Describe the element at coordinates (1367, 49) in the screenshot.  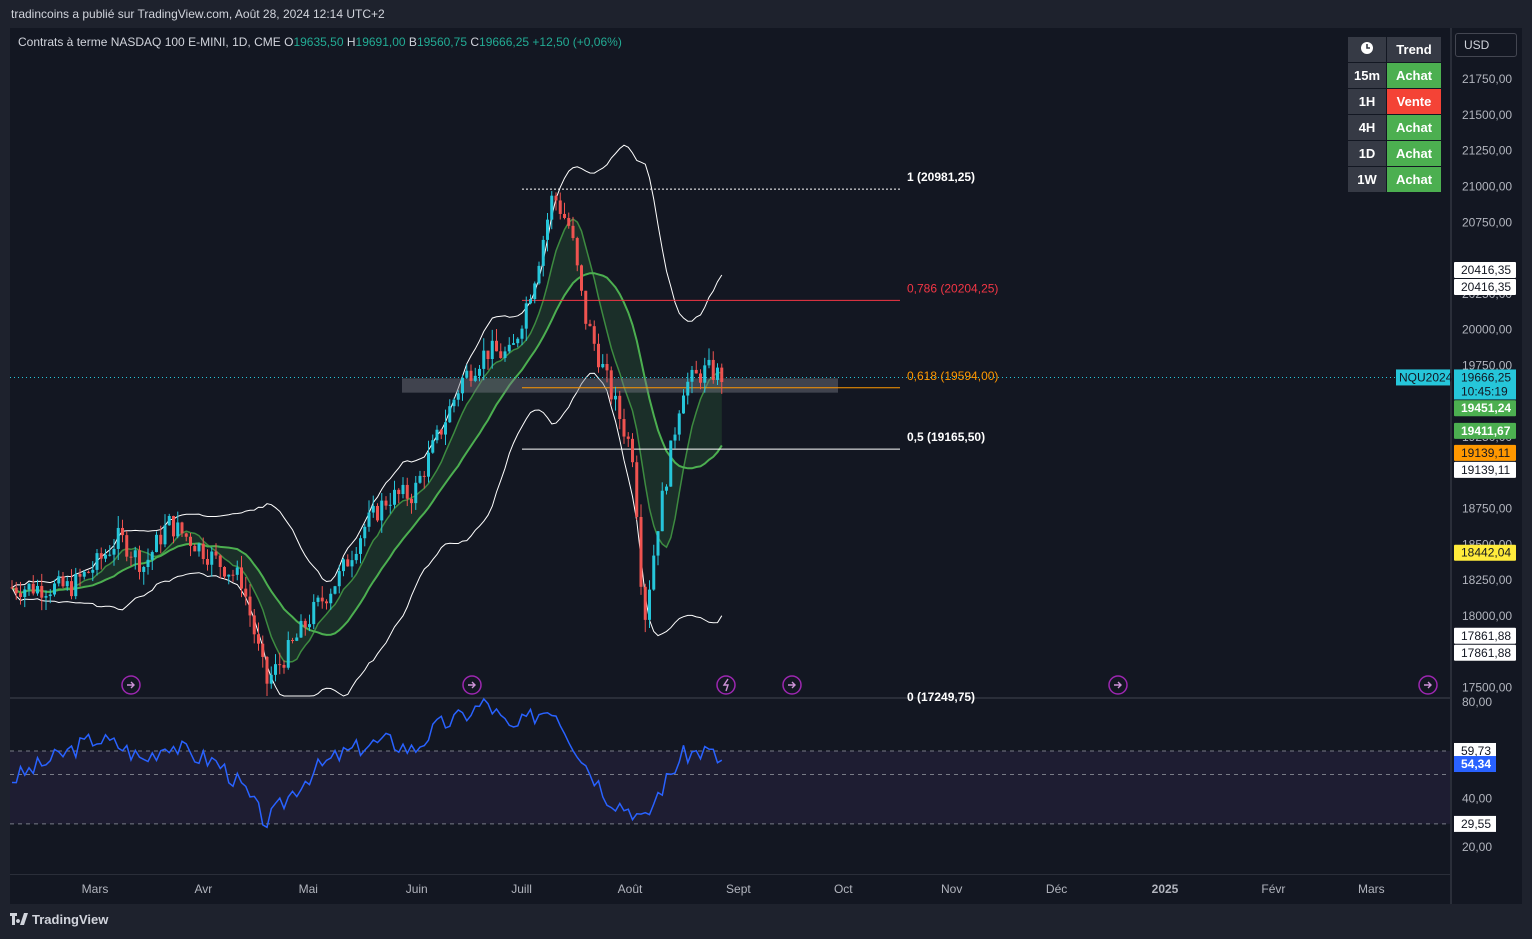
I see `clock-icon` at that location.